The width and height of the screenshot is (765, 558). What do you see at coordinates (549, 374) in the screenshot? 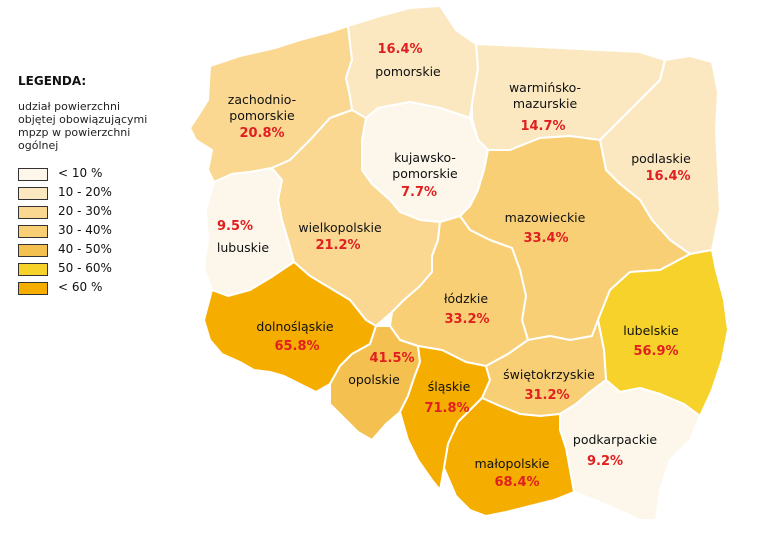
I see `label-swietokrzyskie: świętokrzyskie` at bounding box center [549, 374].